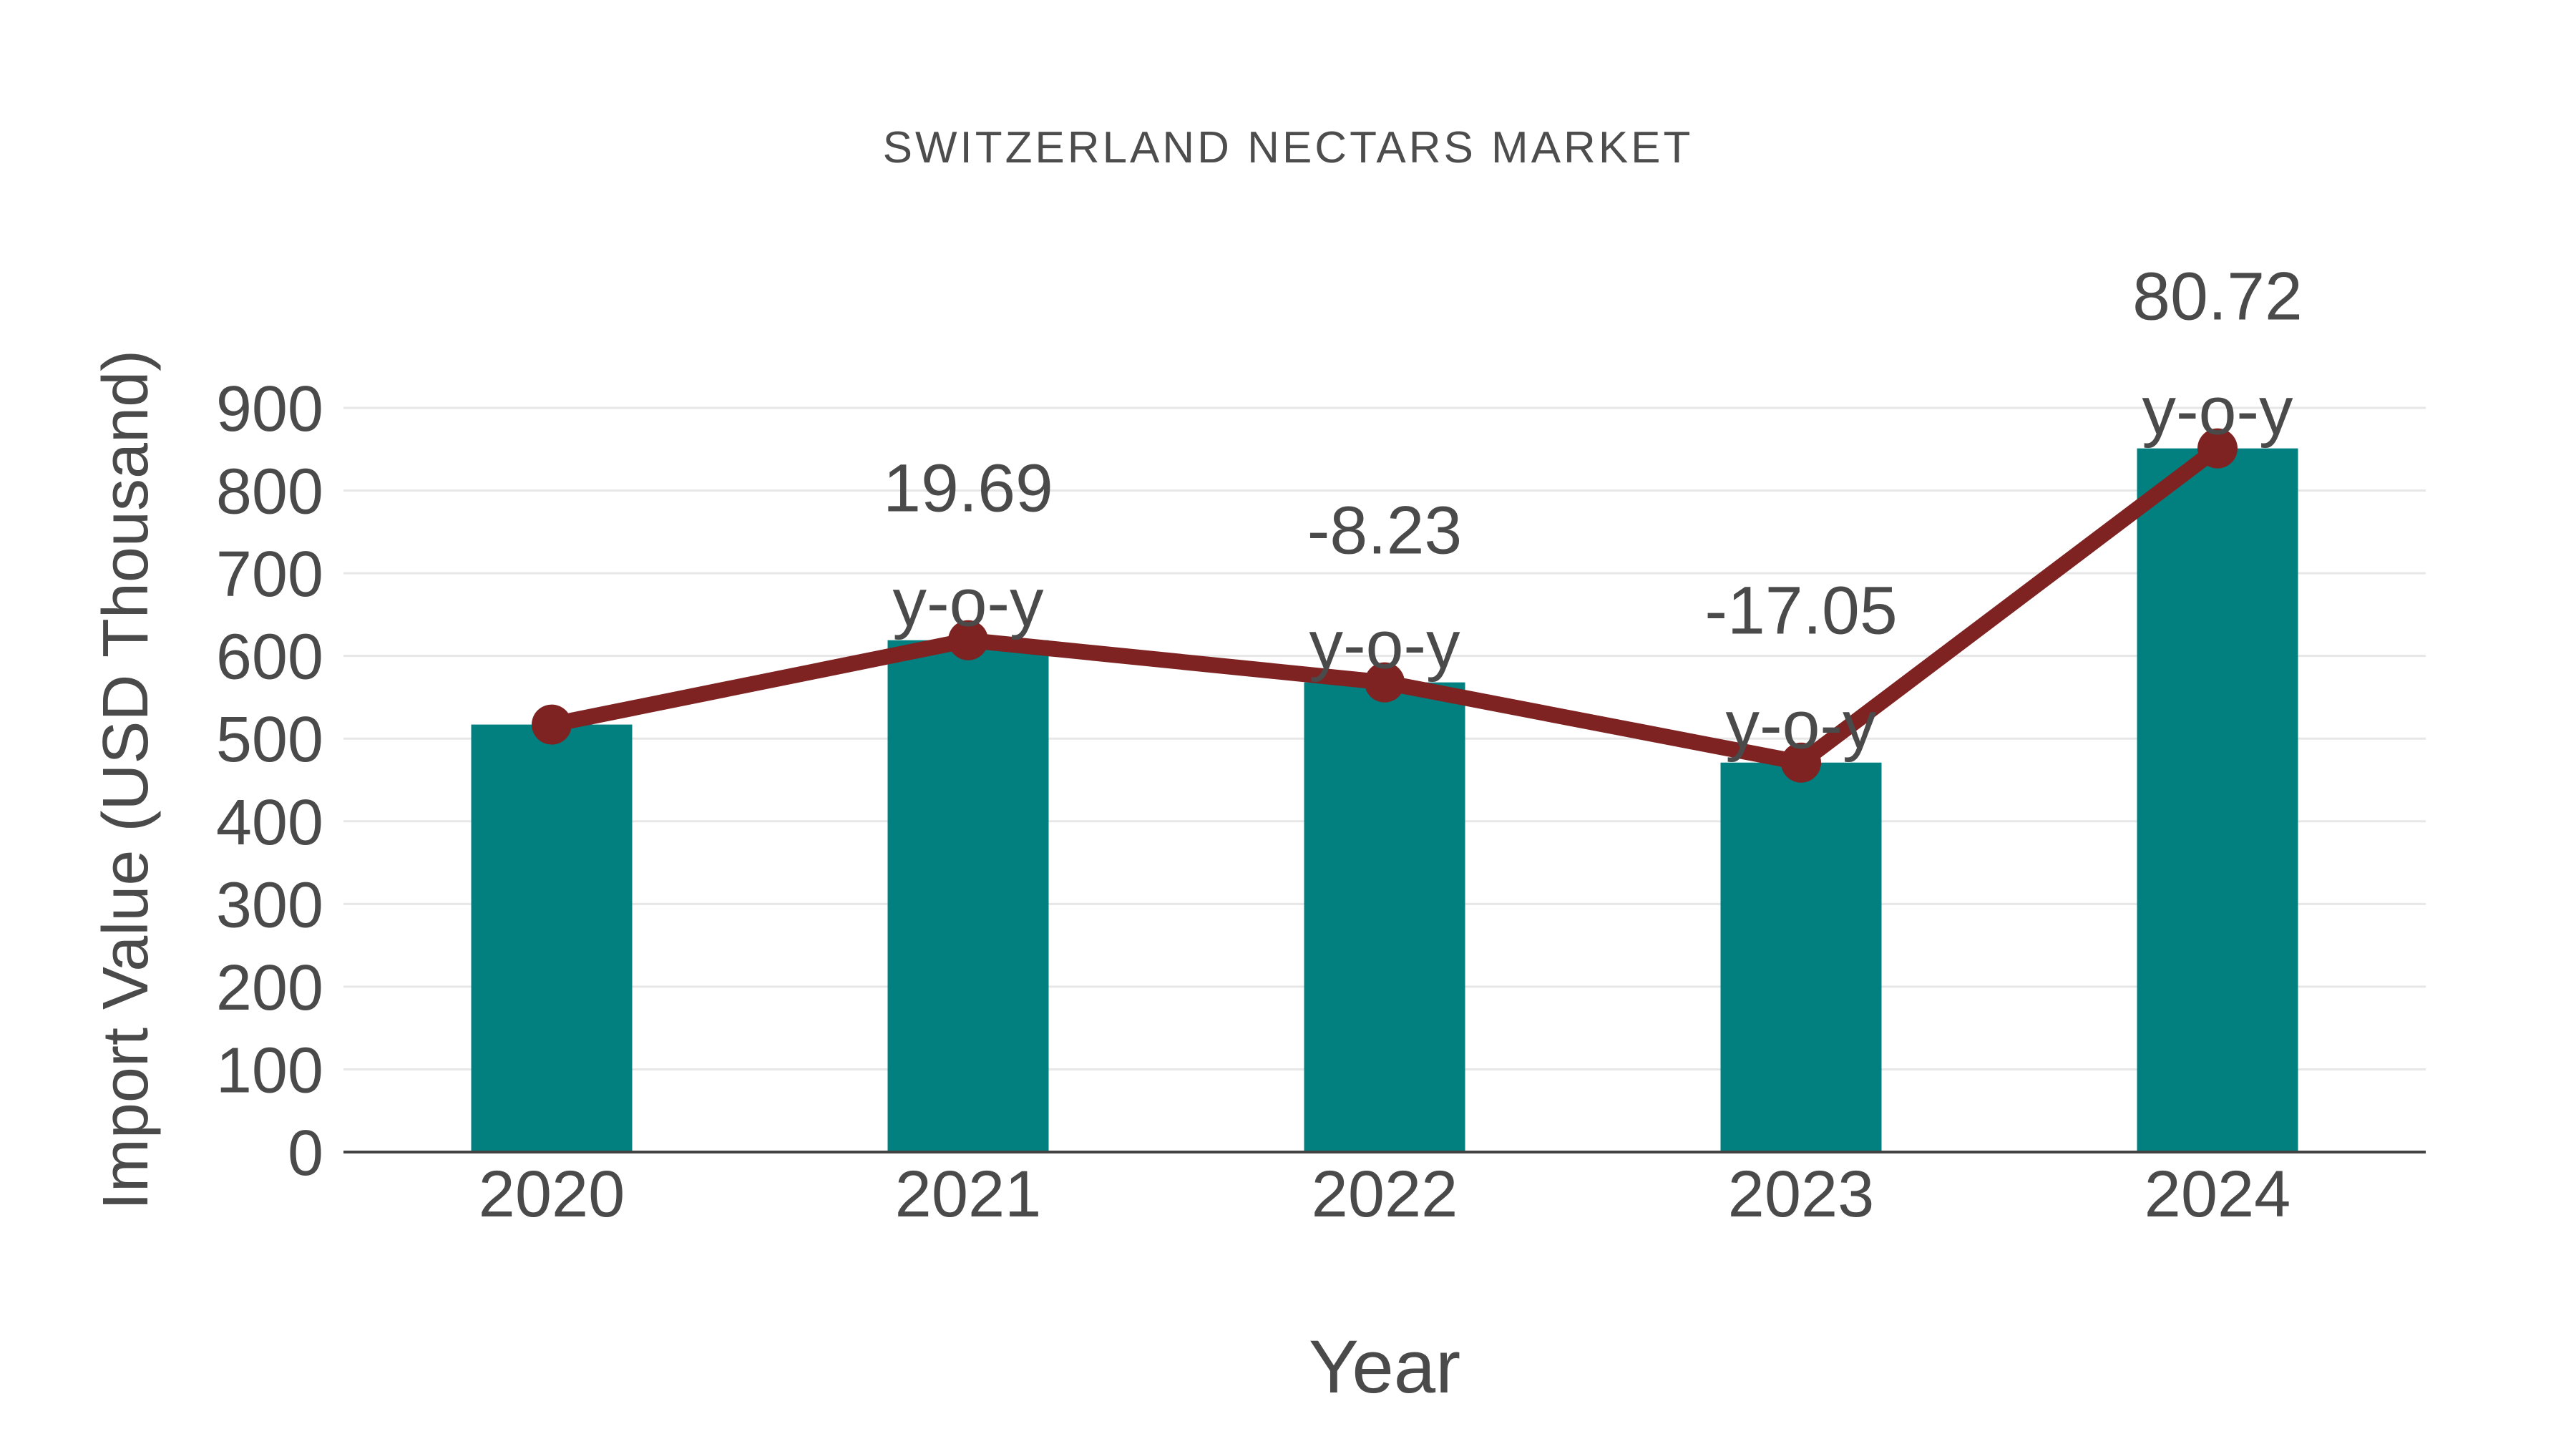 This screenshot has height=1449, width=2576. What do you see at coordinates (552, 938) in the screenshot?
I see `bar-2020` at bounding box center [552, 938].